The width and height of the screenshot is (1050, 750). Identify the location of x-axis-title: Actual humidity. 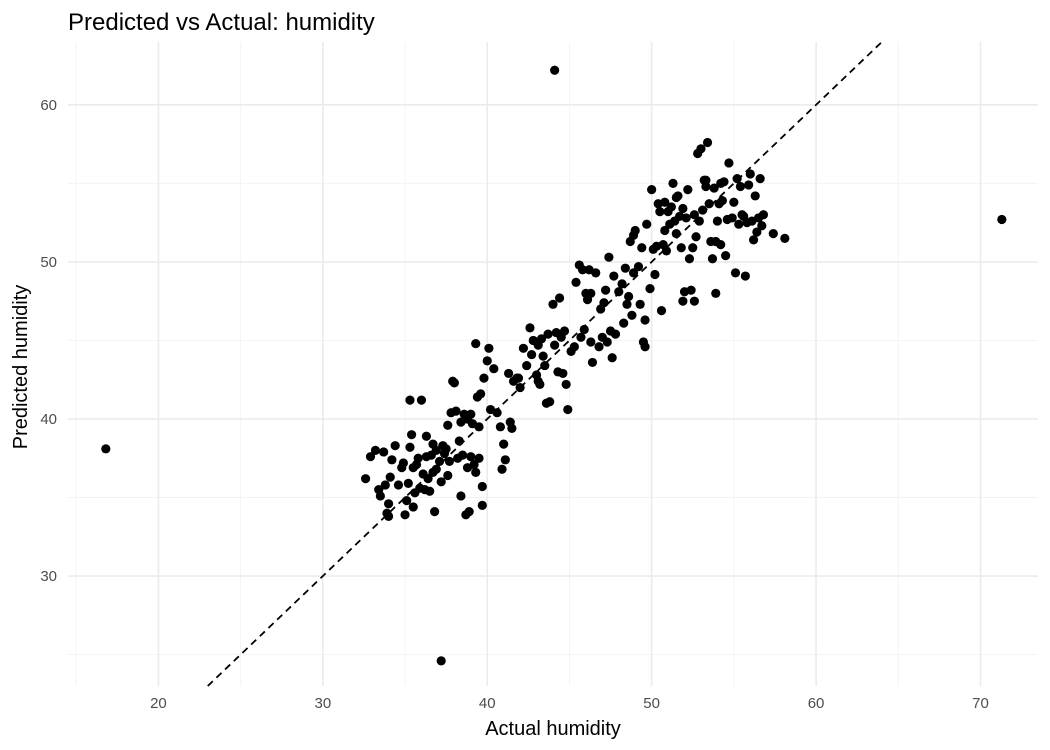
(553, 729).